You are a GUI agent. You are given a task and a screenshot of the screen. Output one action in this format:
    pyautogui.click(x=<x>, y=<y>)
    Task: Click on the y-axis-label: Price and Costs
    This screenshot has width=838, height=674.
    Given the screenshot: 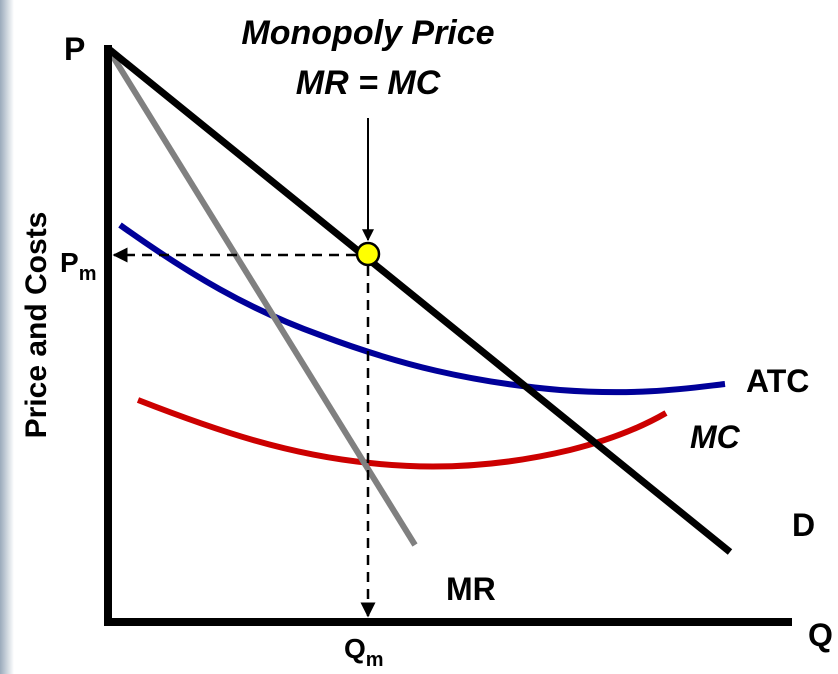 What is the action you would take?
    pyautogui.click(x=36, y=325)
    